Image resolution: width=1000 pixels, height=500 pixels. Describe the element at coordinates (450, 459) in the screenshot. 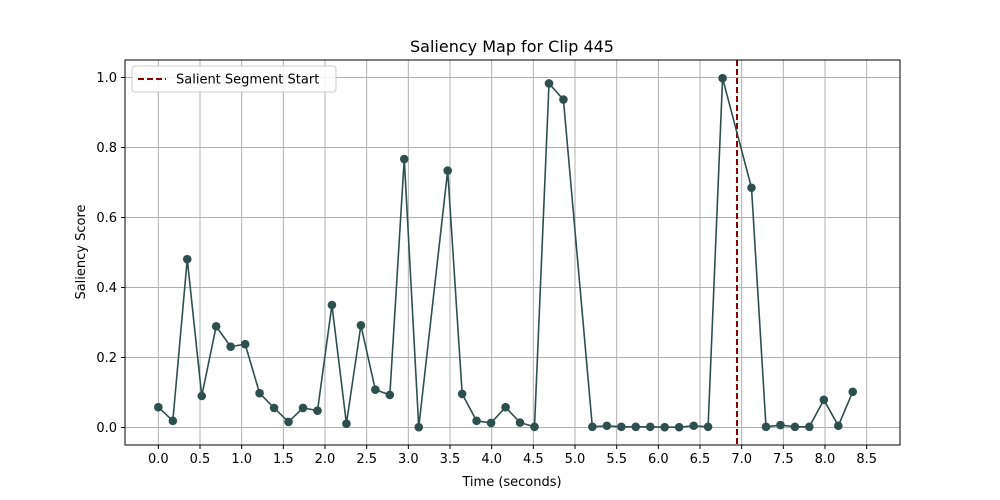

I see `x-tick-label: 3.5` at that location.